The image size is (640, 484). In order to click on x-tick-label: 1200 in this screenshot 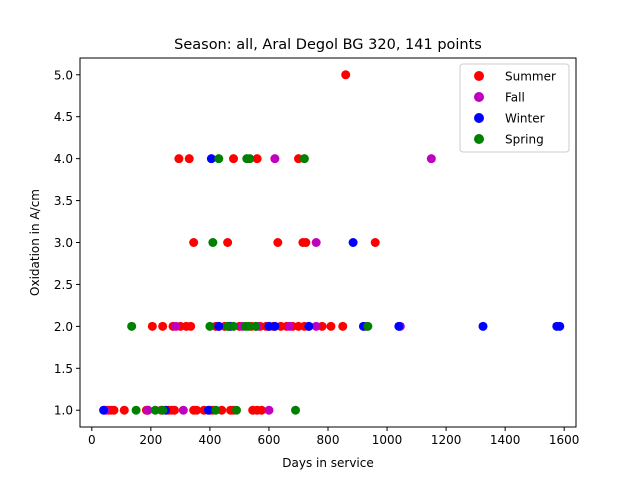, I will do `click(446, 440)`.